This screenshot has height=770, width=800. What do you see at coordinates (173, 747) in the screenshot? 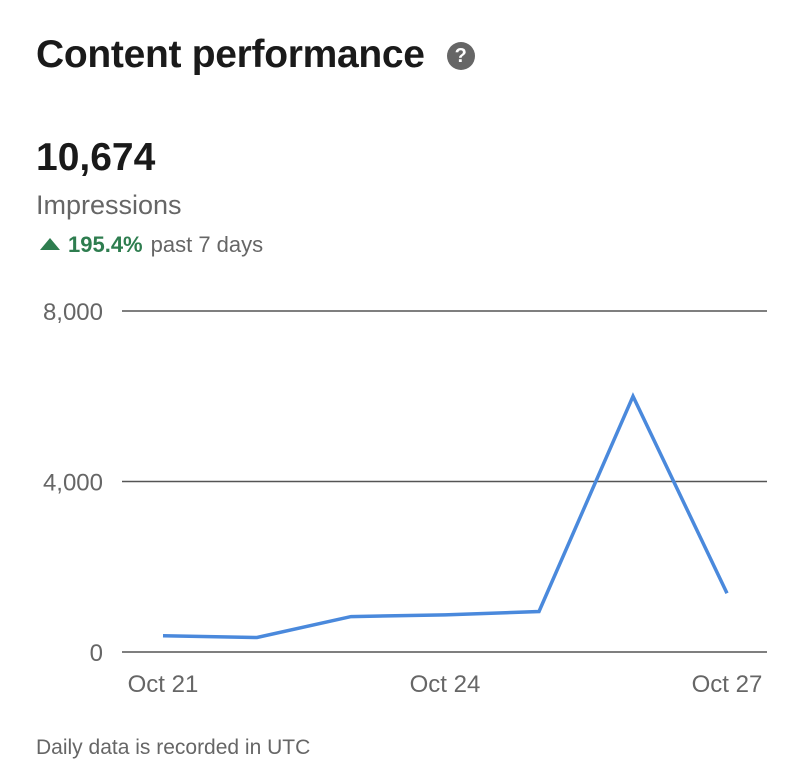
I see `footnote: Daily data is recorded in UTC` at bounding box center [173, 747].